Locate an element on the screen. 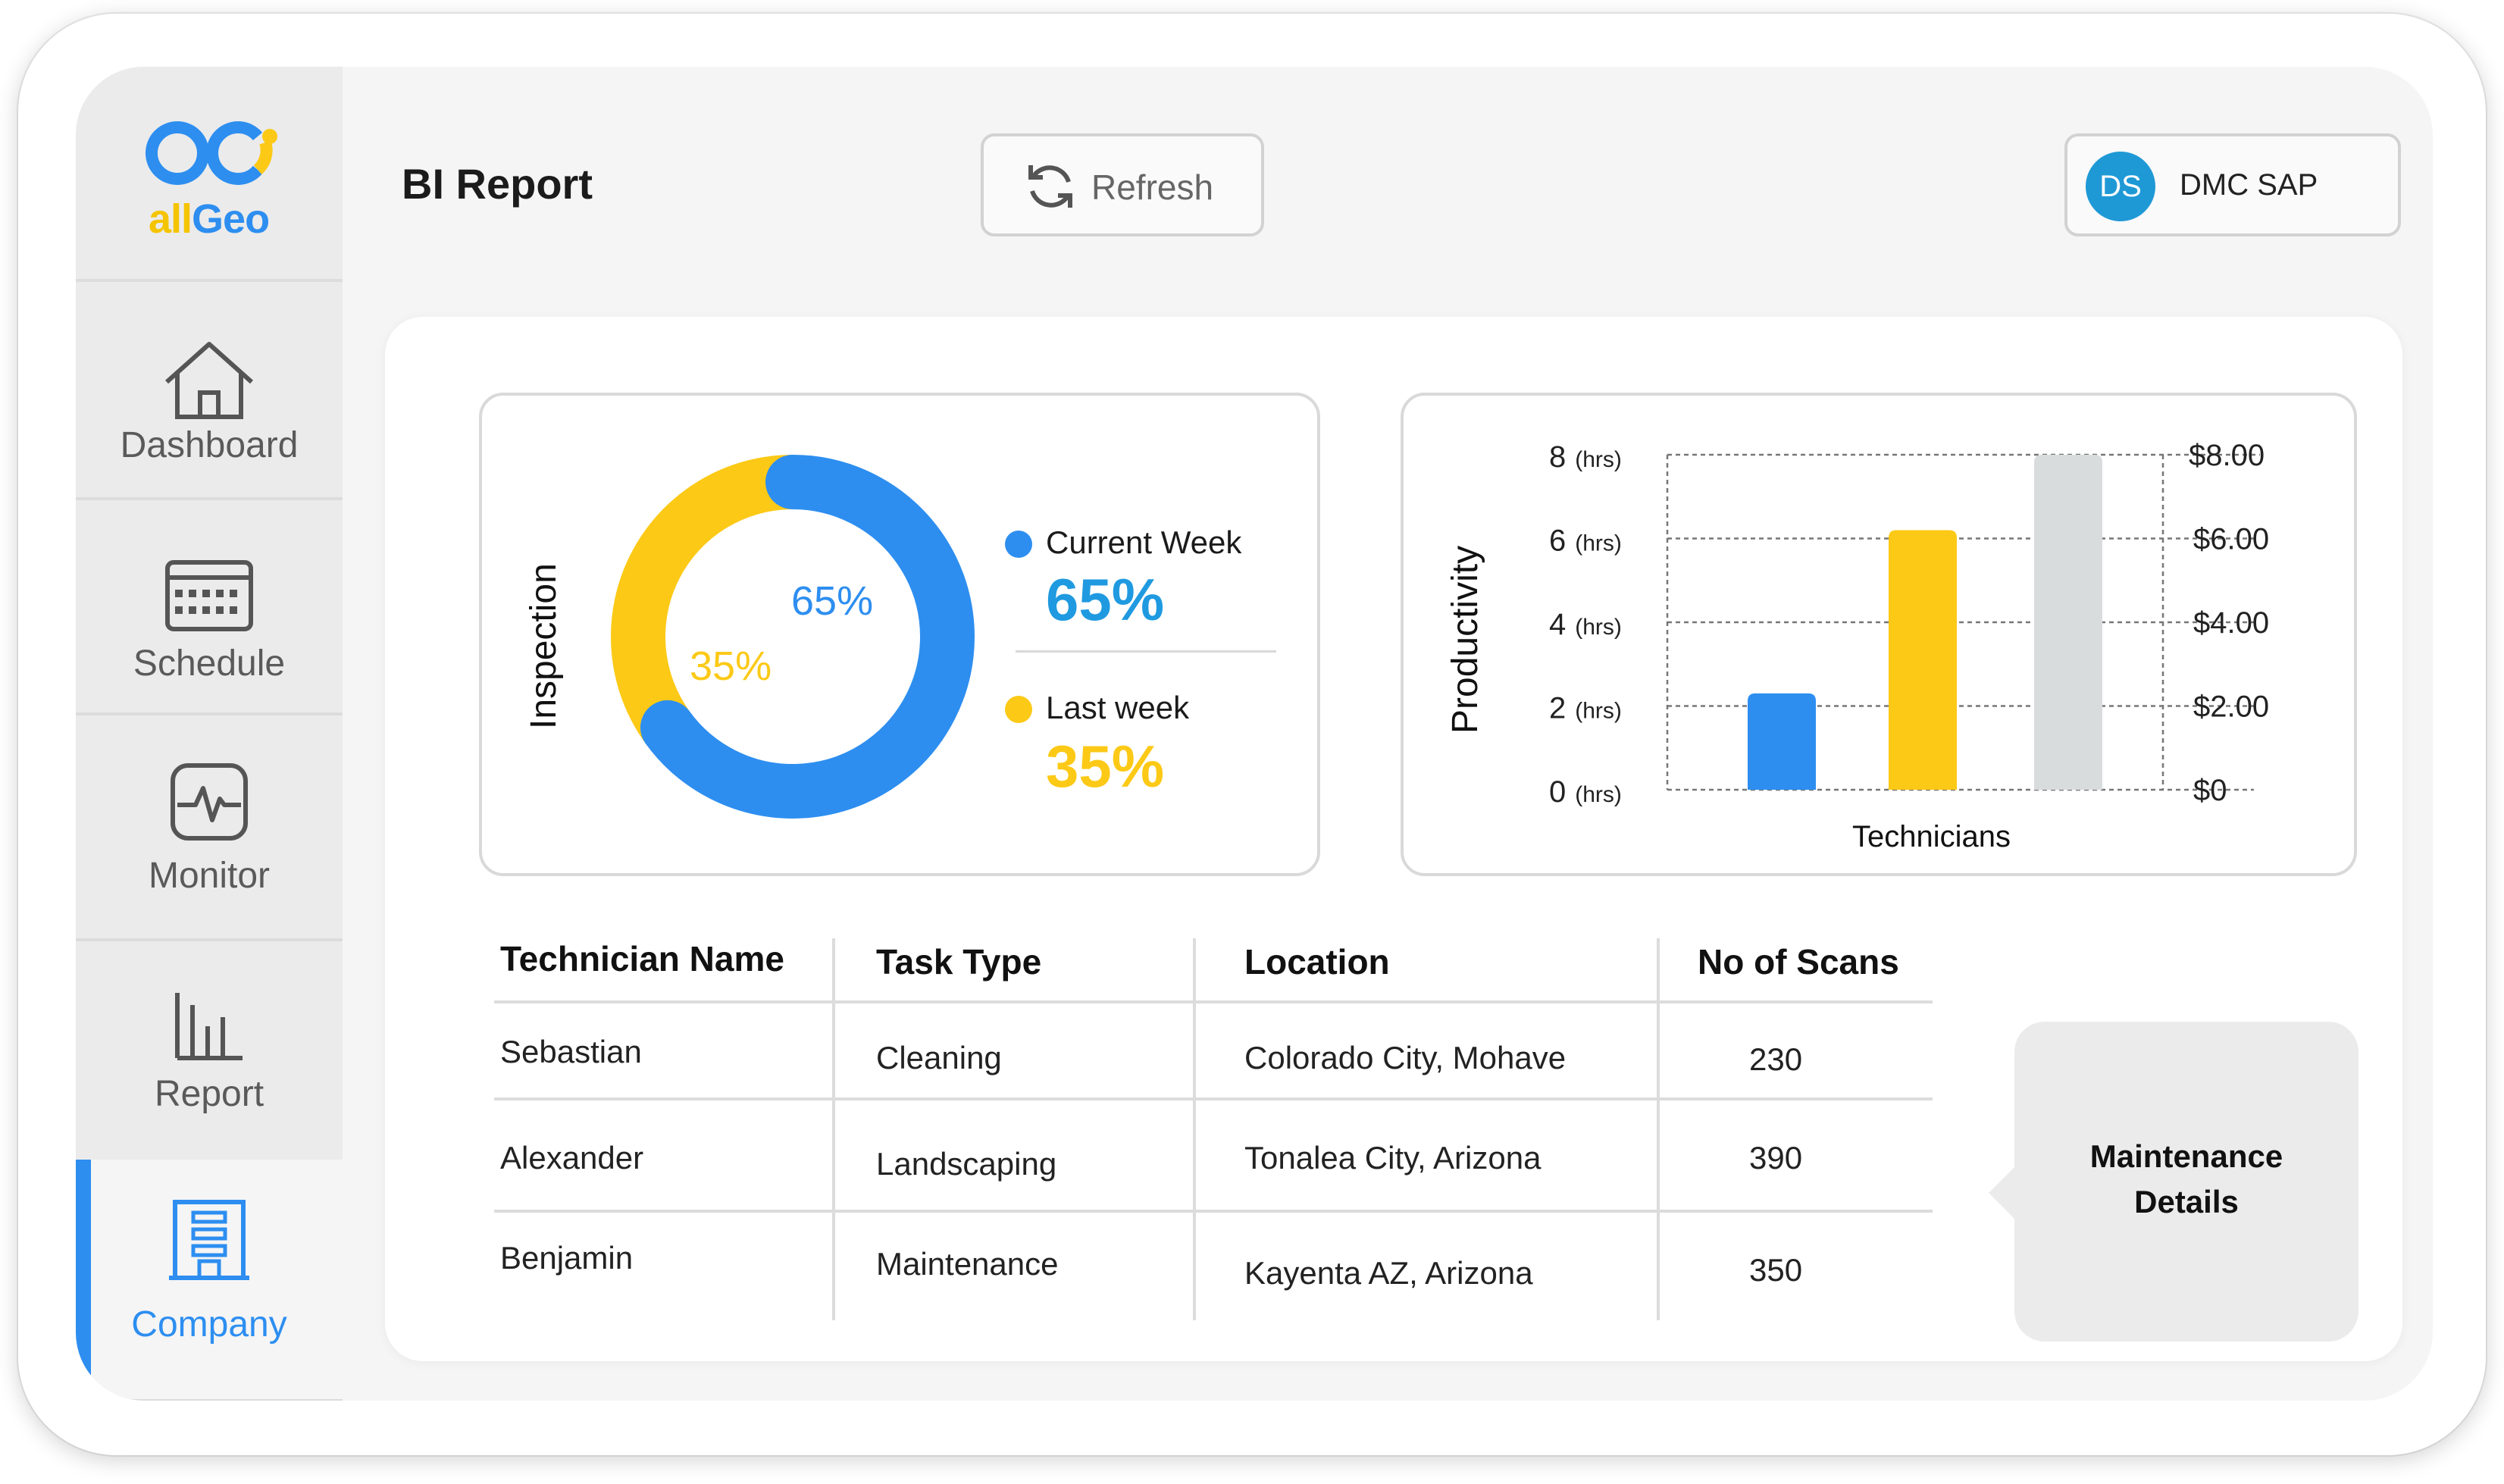 This screenshot has width=2504, height=1484. last-week-value: 35% is located at coordinates (1105, 766).